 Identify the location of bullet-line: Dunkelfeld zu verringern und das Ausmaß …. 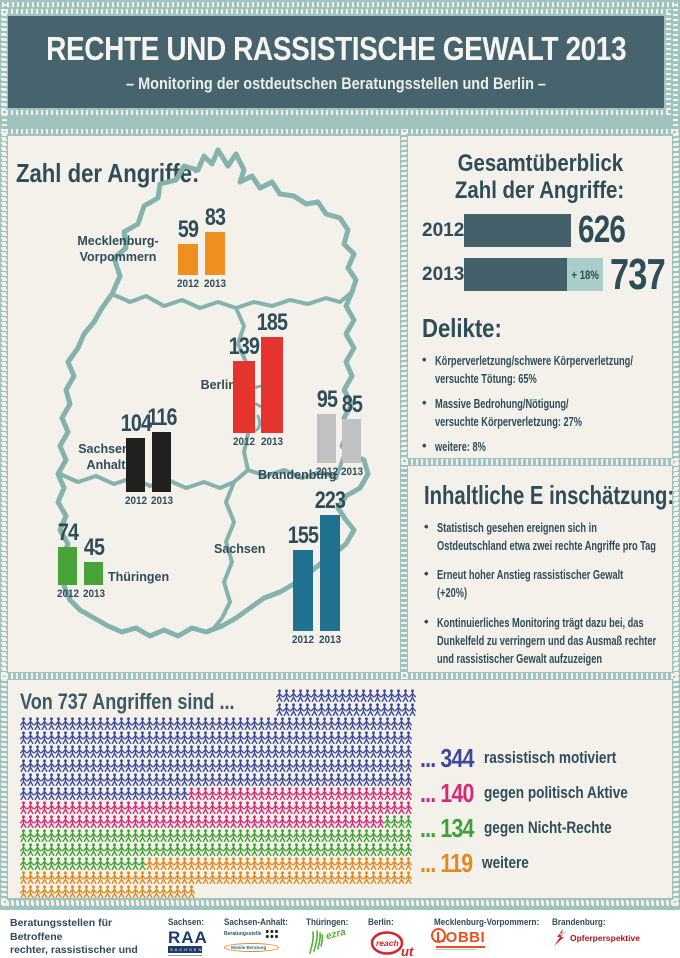
(547, 640).